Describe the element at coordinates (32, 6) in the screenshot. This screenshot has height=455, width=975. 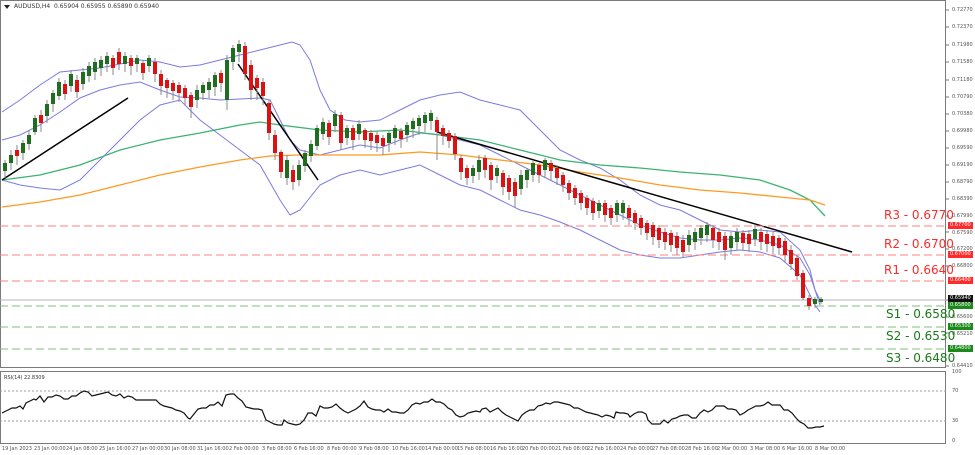
I see `symbol-timeframe: AUDUSD,H4` at that location.